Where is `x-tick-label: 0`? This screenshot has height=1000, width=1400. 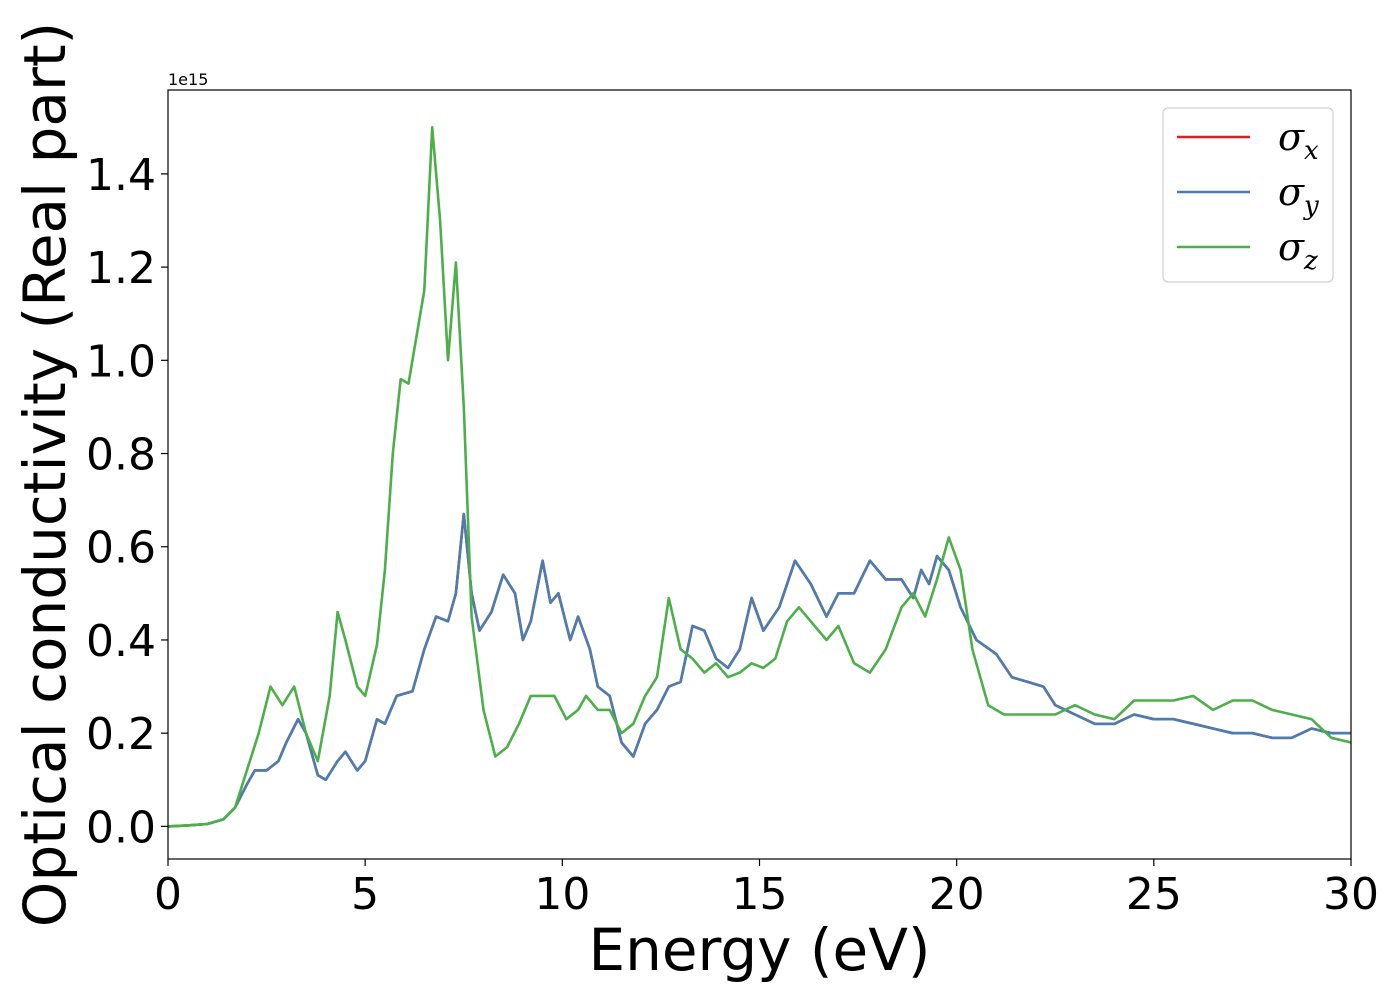 x-tick-label: 0 is located at coordinates (168, 894).